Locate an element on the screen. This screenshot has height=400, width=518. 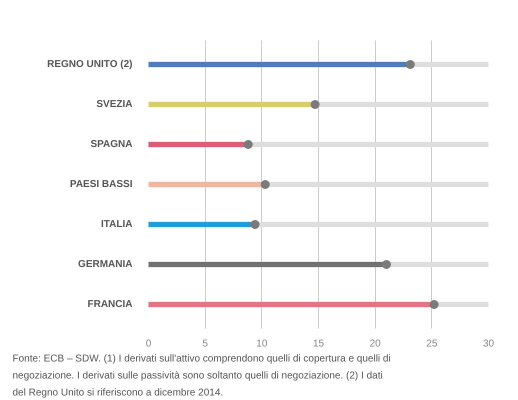
x-tick-label: 30 is located at coordinates (488, 344).